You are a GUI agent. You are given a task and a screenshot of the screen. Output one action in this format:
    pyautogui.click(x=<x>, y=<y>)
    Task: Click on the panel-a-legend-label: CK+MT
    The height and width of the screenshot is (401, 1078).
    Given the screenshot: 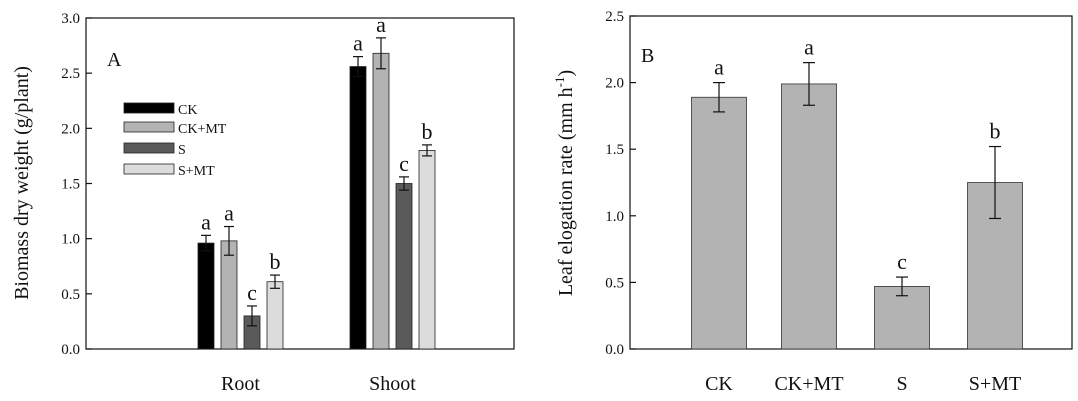 What is the action you would take?
    pyautogui.click(x=202, y=129)
    